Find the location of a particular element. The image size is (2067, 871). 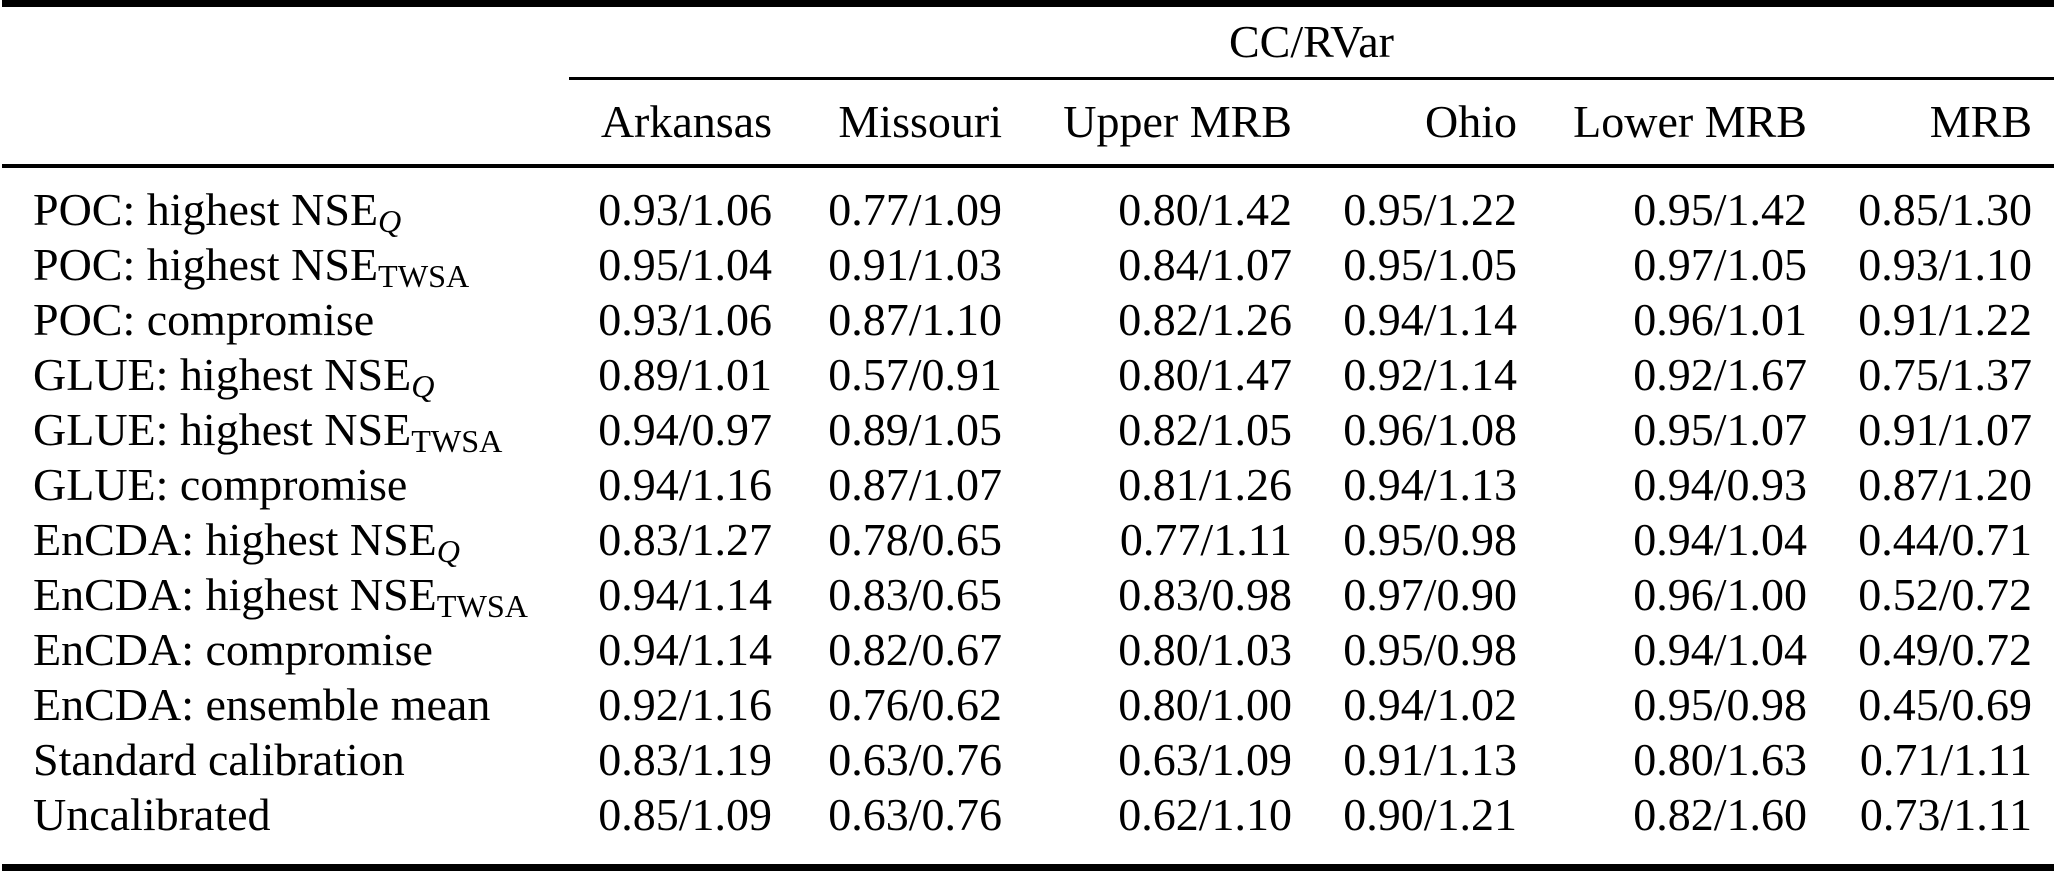

group-header-row: CC/RVar is located at coordinates (1028, 41).